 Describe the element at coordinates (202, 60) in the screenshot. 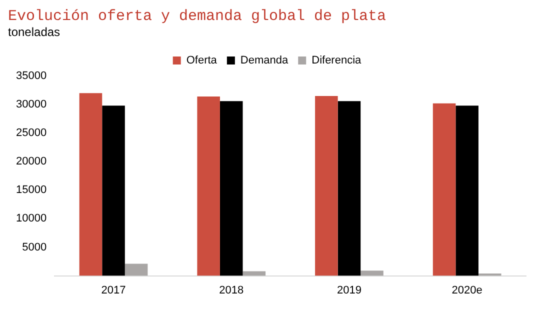

I see `legend-label: Oferta` at that location.